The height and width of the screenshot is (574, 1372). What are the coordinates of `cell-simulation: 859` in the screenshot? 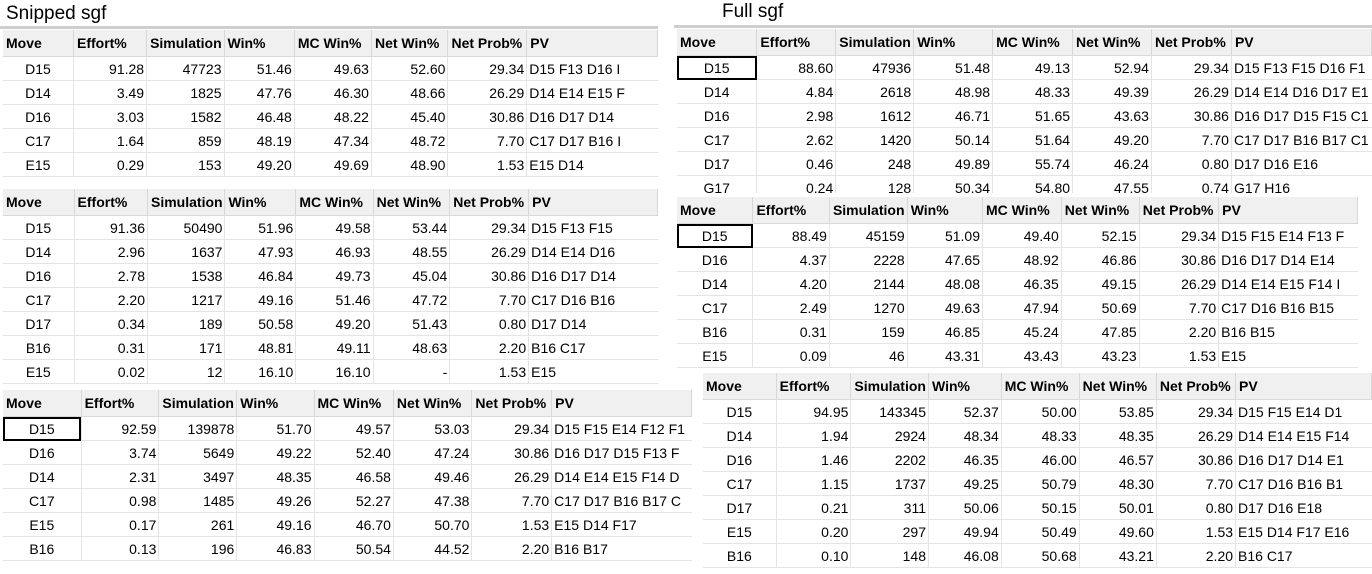 It's located at (185, 140).